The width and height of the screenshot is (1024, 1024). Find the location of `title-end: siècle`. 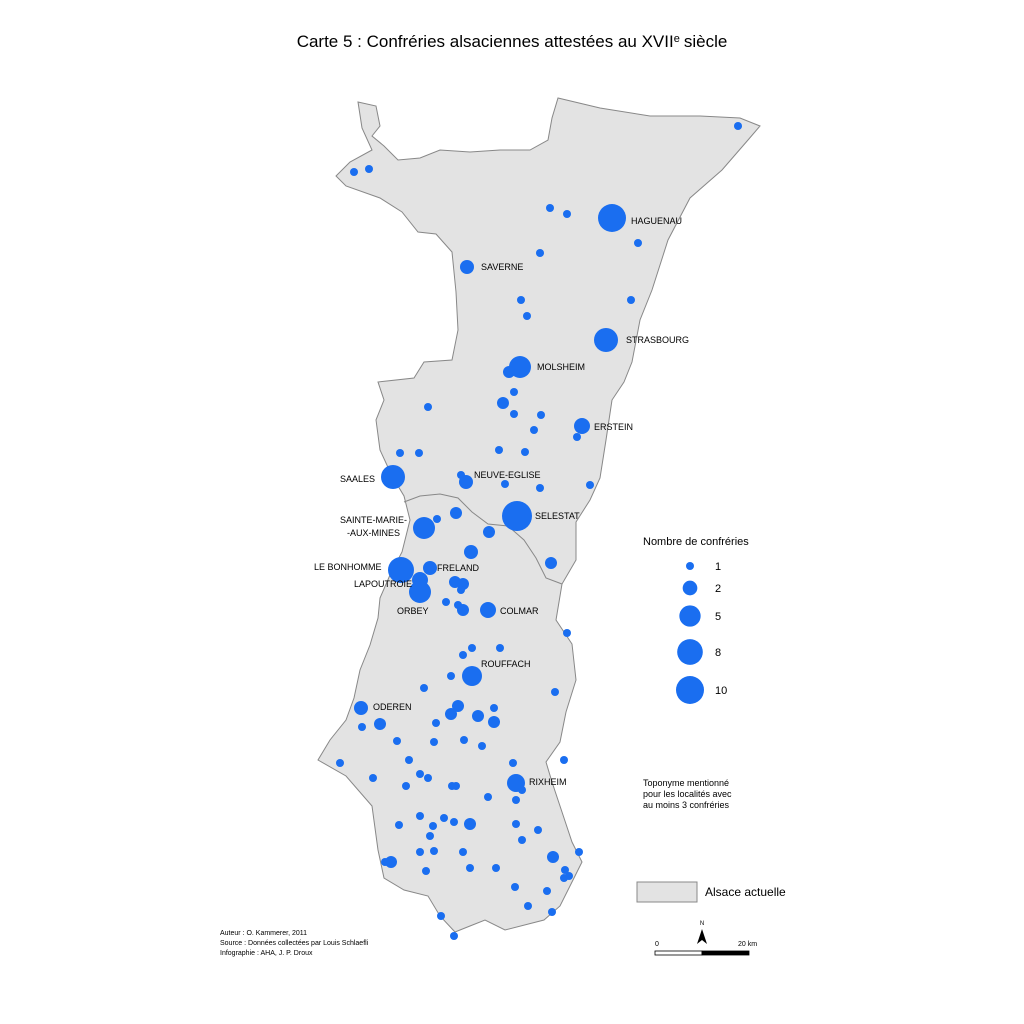

title-end: siècle is located at coordinates (705, 41).